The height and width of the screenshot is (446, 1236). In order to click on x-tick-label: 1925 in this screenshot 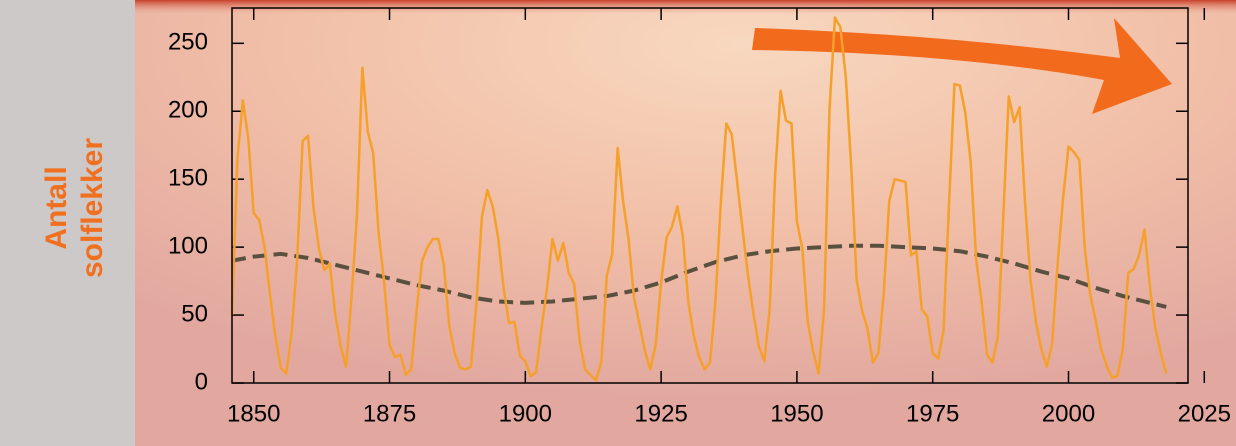, I will do `click(660, 413)`.